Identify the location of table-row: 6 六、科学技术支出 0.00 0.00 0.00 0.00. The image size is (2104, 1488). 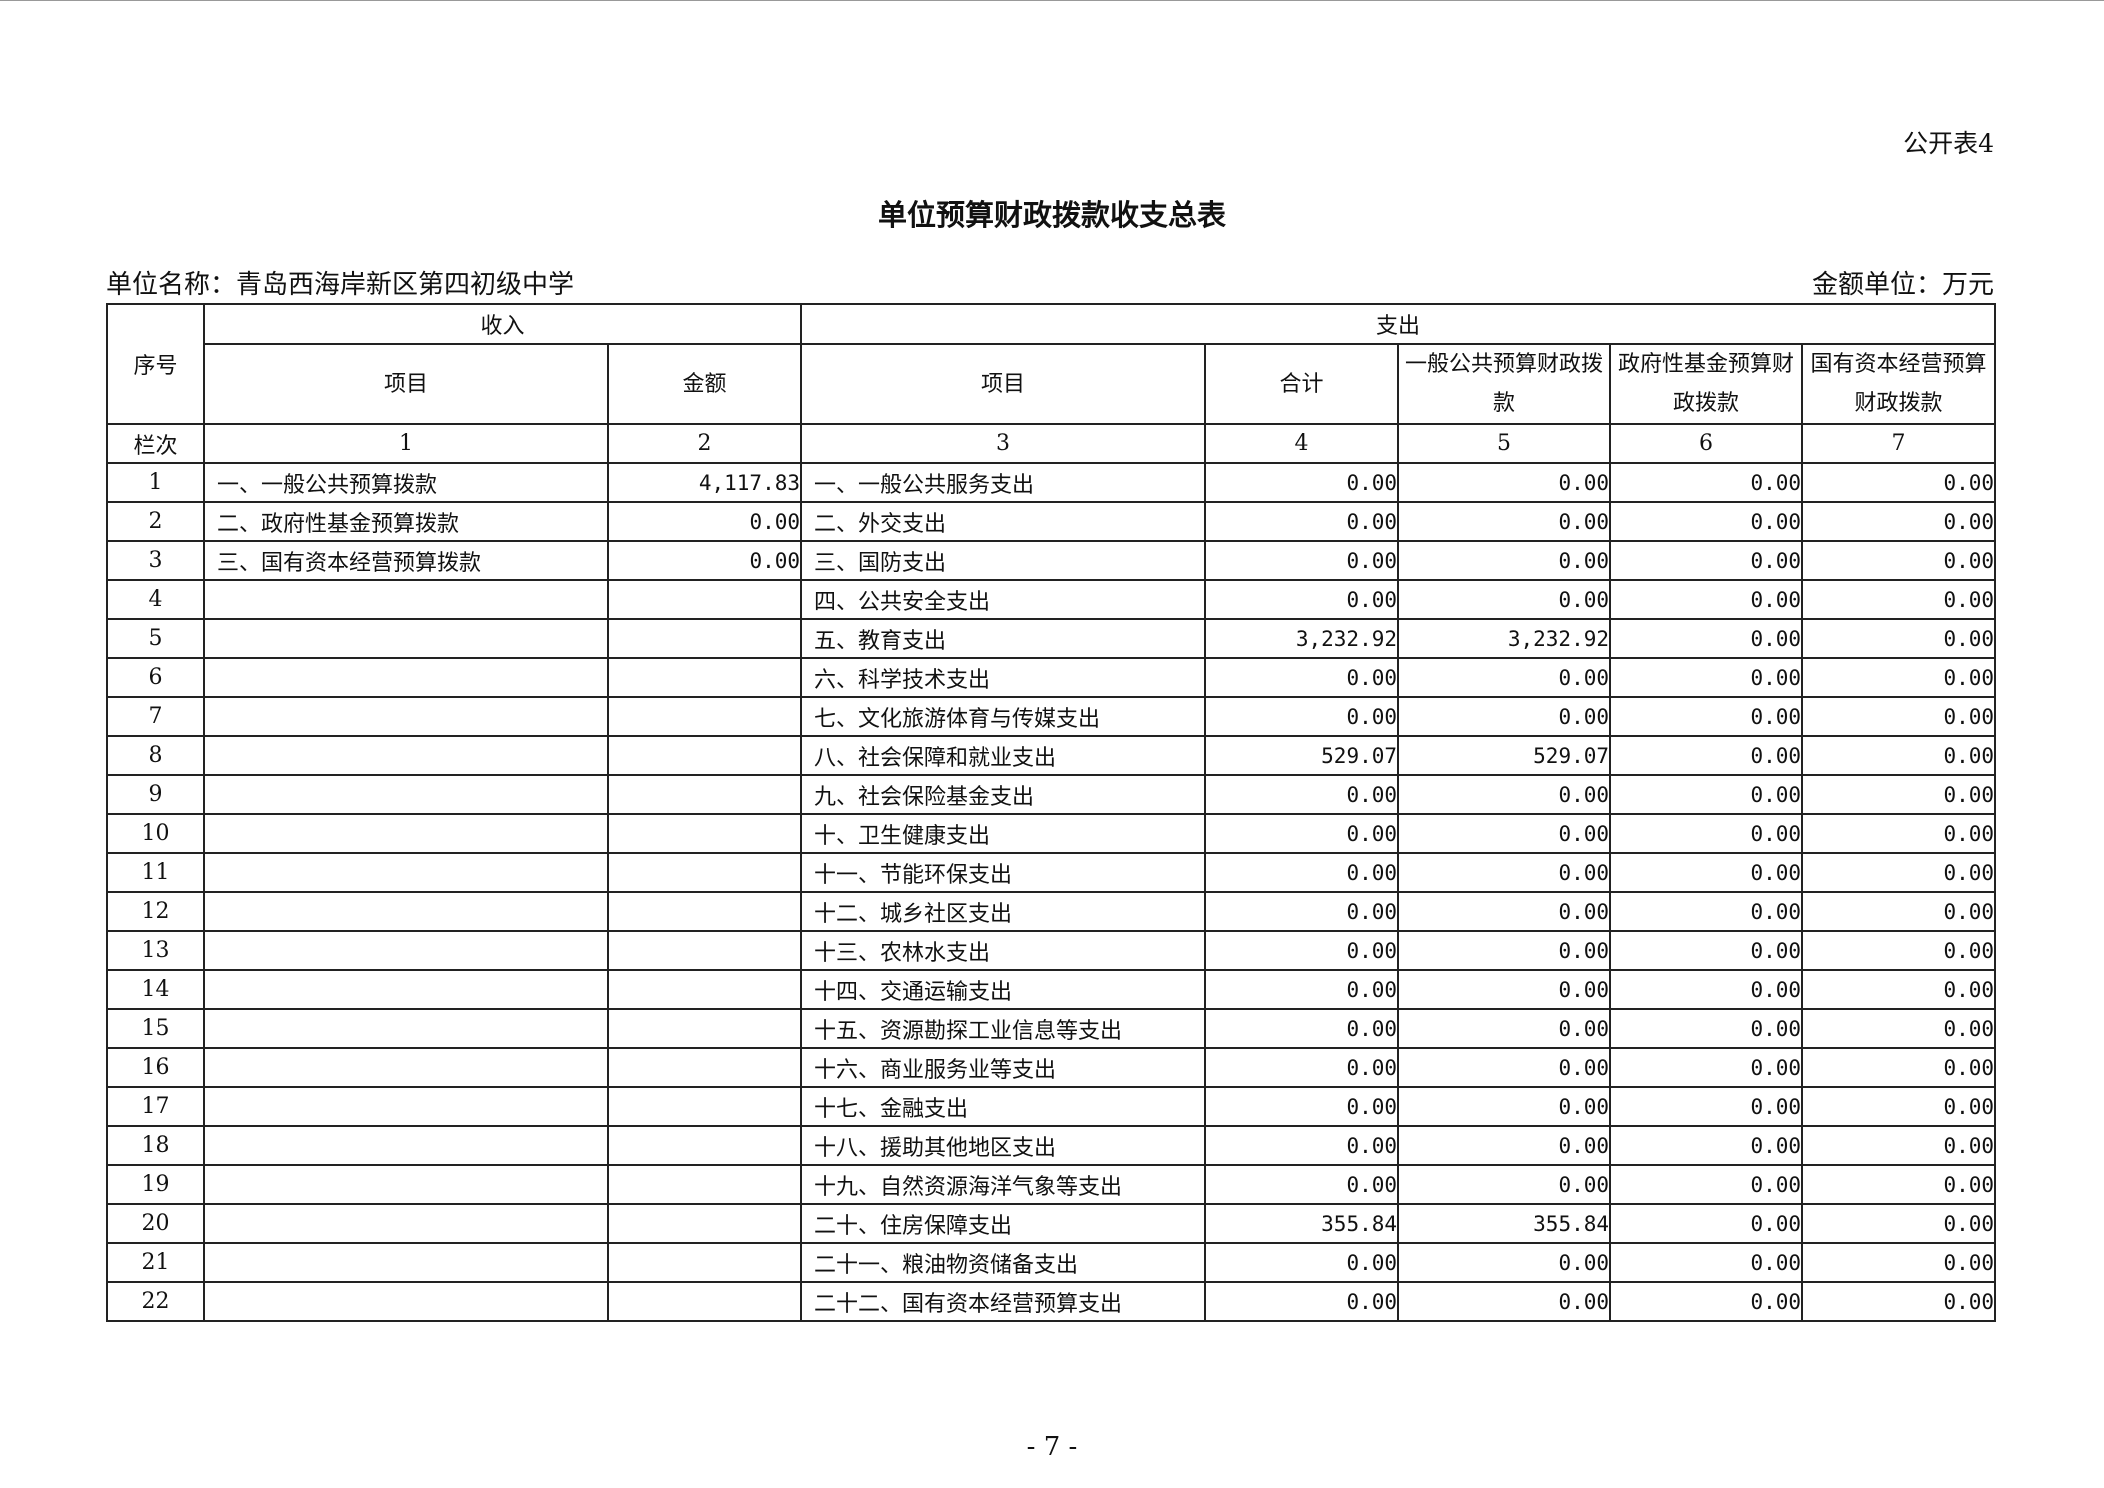
(1051, 677).